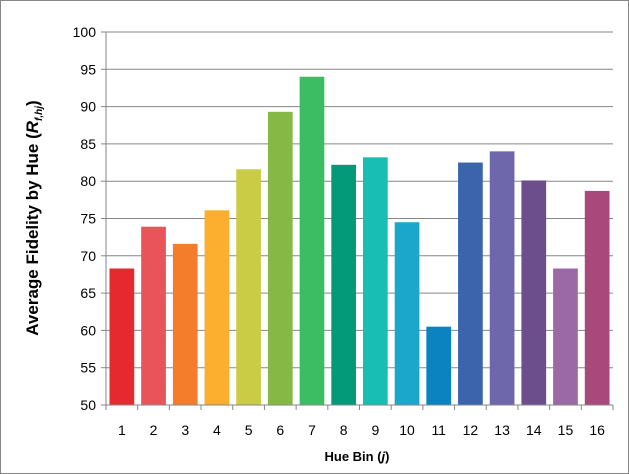  What do you see at coordinates (122, 430) in the screenshot?
I see `x-tick-label: 1` at bounding box center [122, 430].